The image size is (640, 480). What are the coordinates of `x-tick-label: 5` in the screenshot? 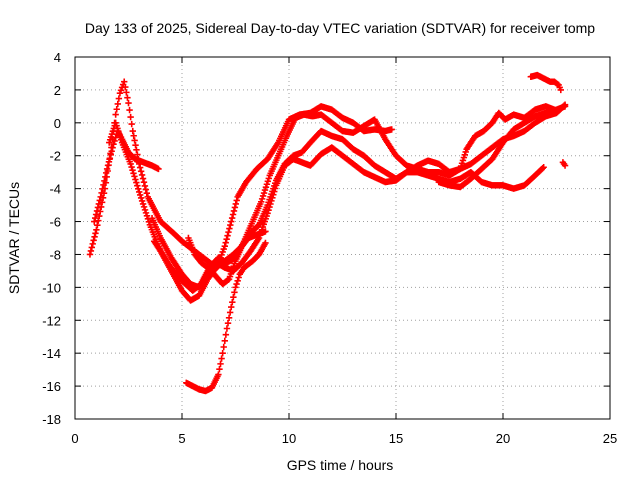 It's located at (181, 438).